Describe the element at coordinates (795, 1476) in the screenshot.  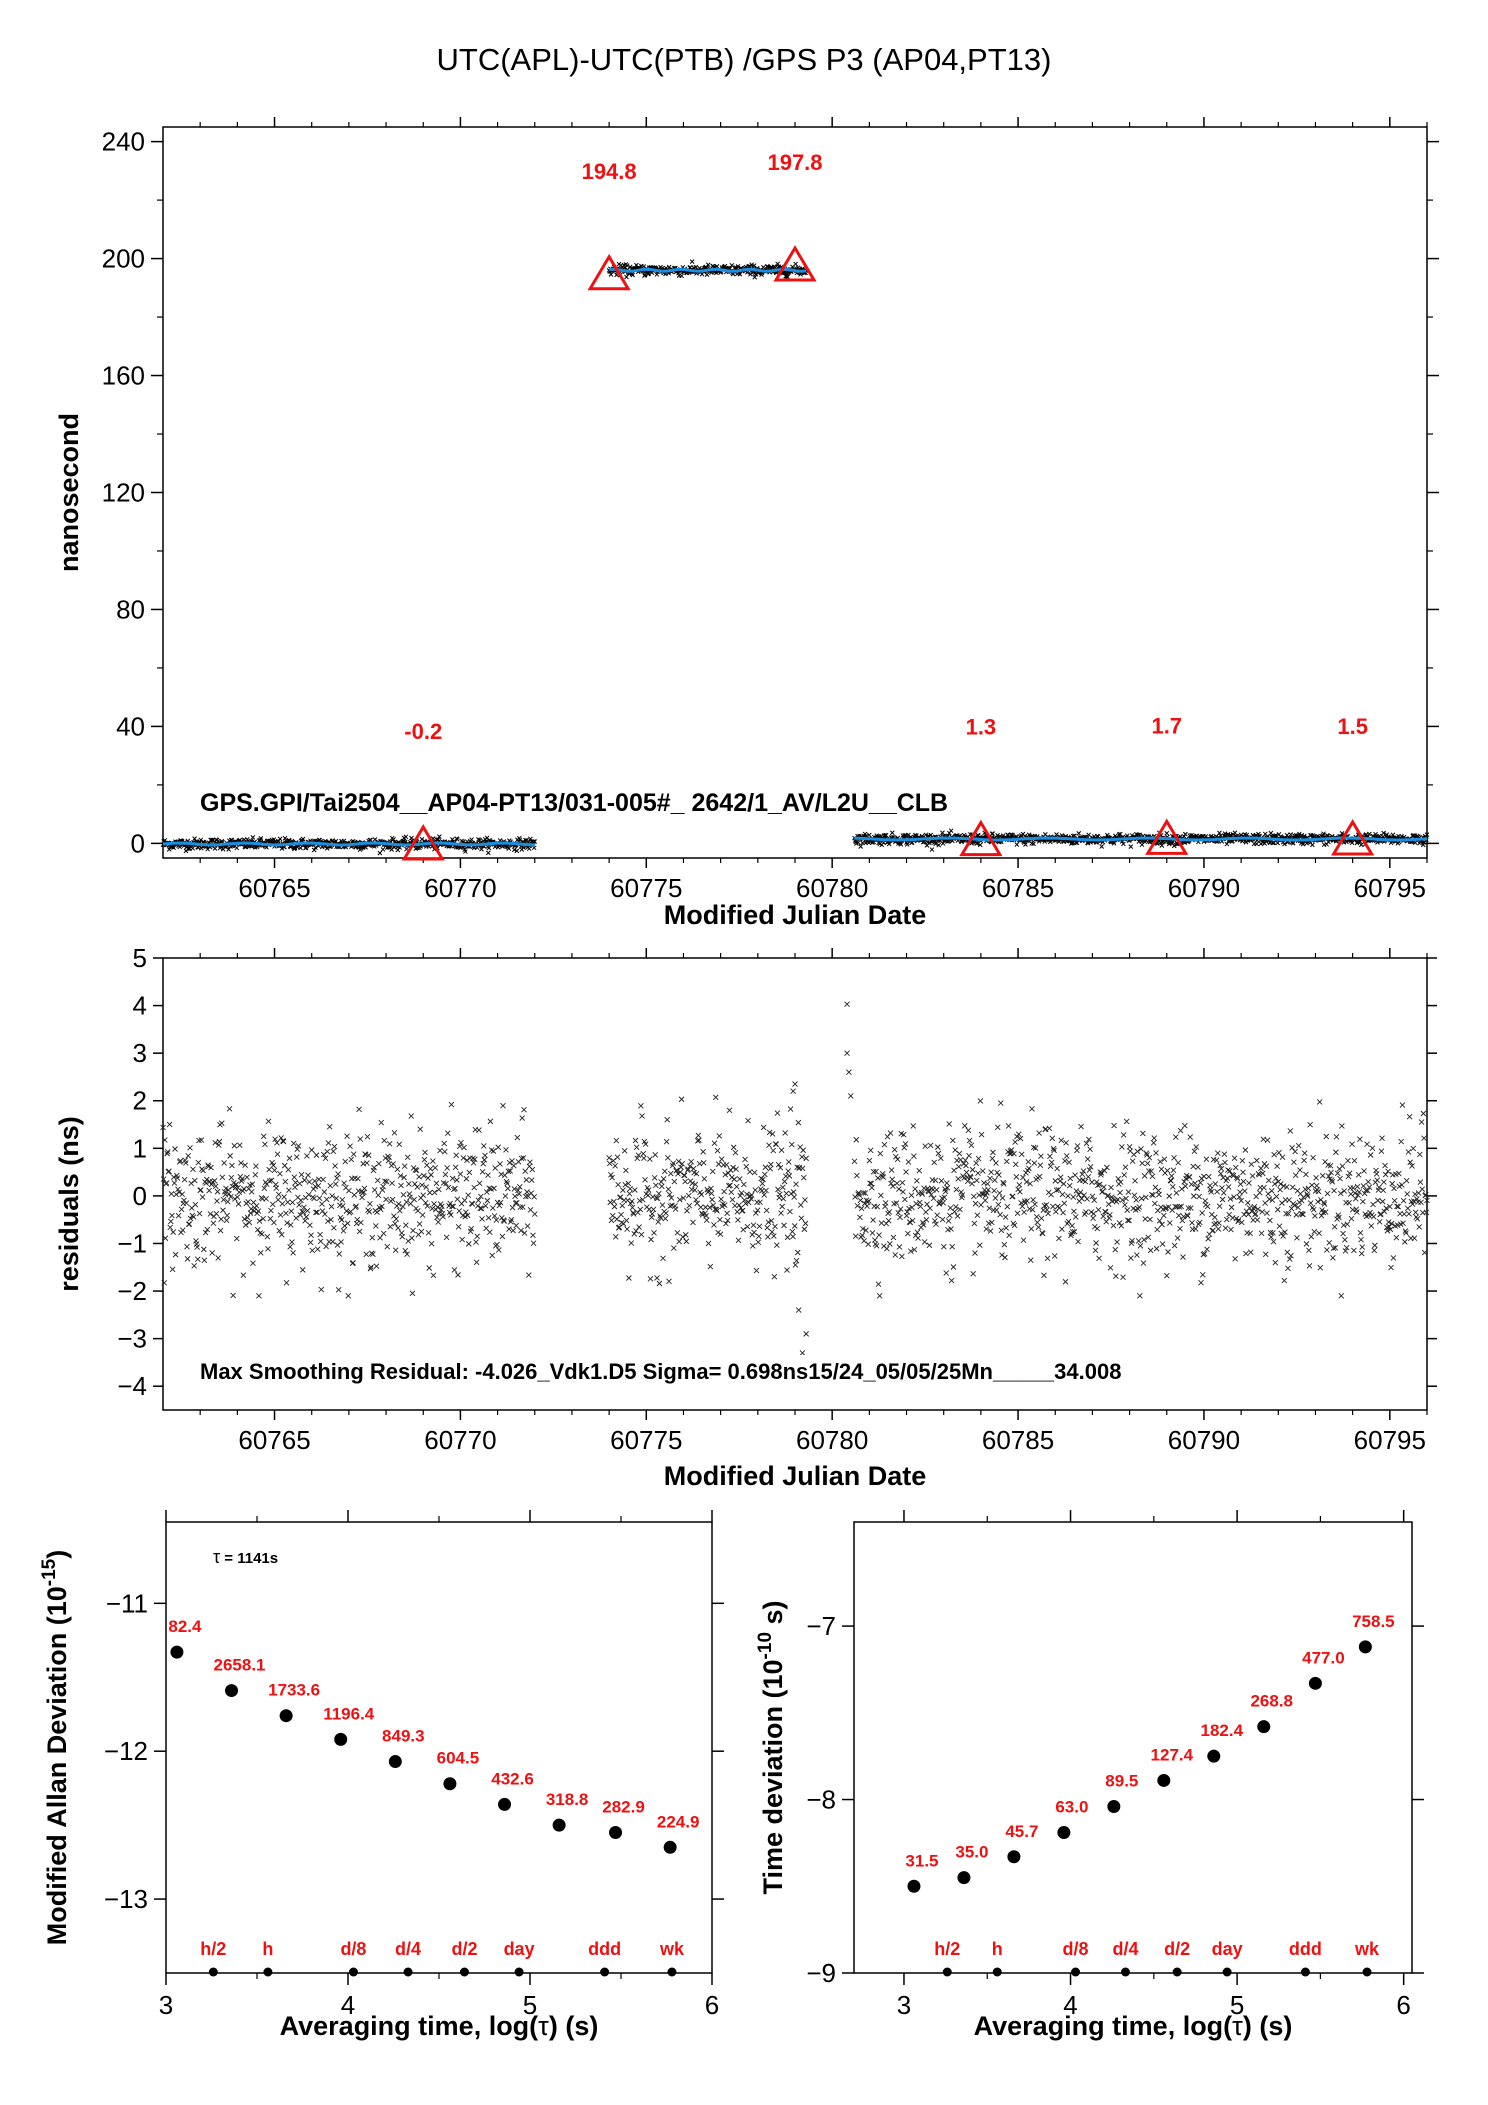
I see `x-axis-label: Modified Julian Date` at that location.